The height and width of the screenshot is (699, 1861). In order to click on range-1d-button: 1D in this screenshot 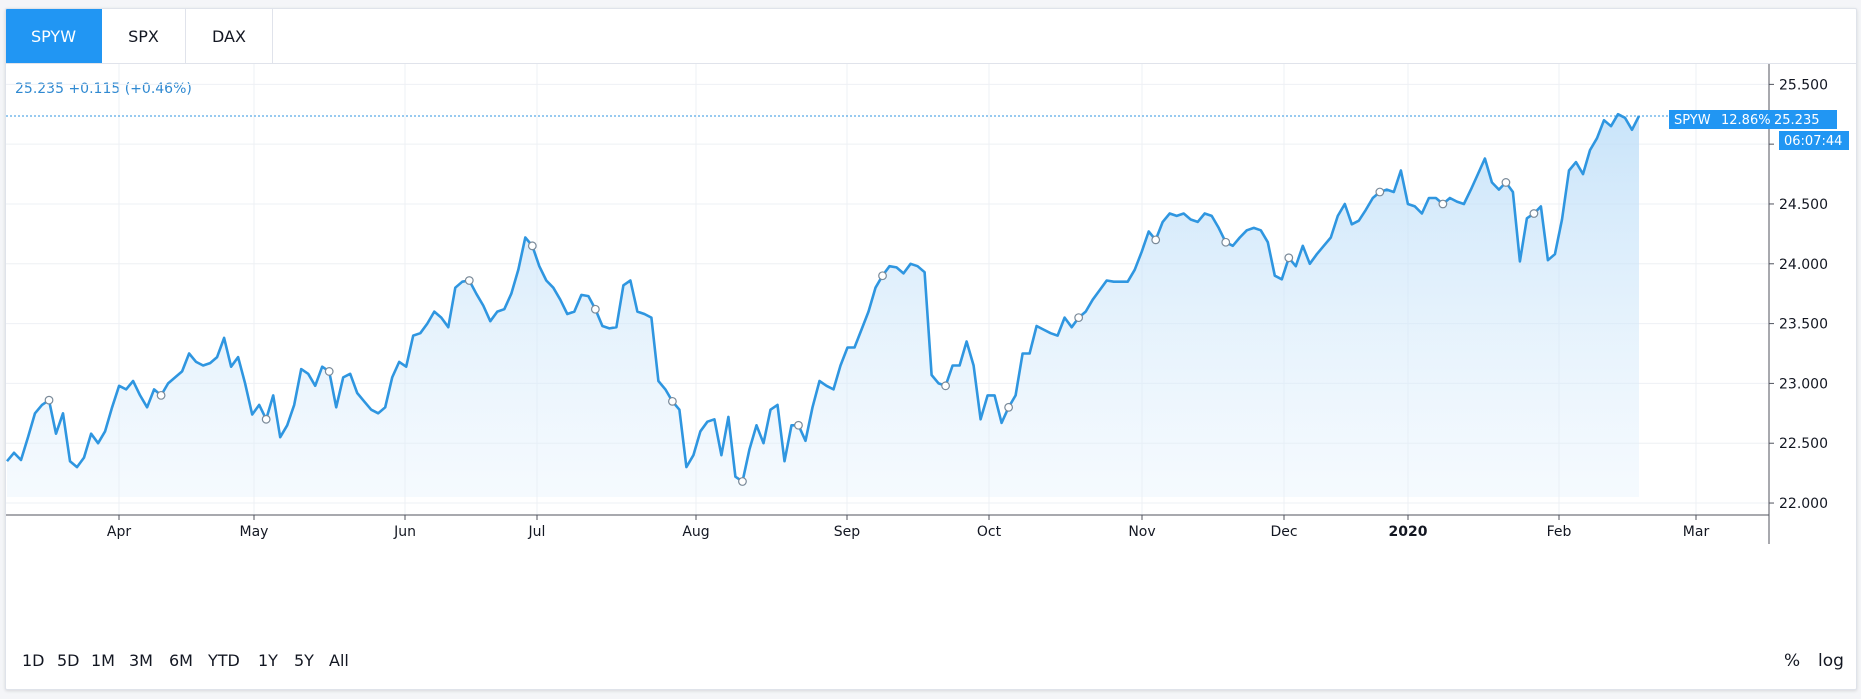, I will do `click(33, 660)`.